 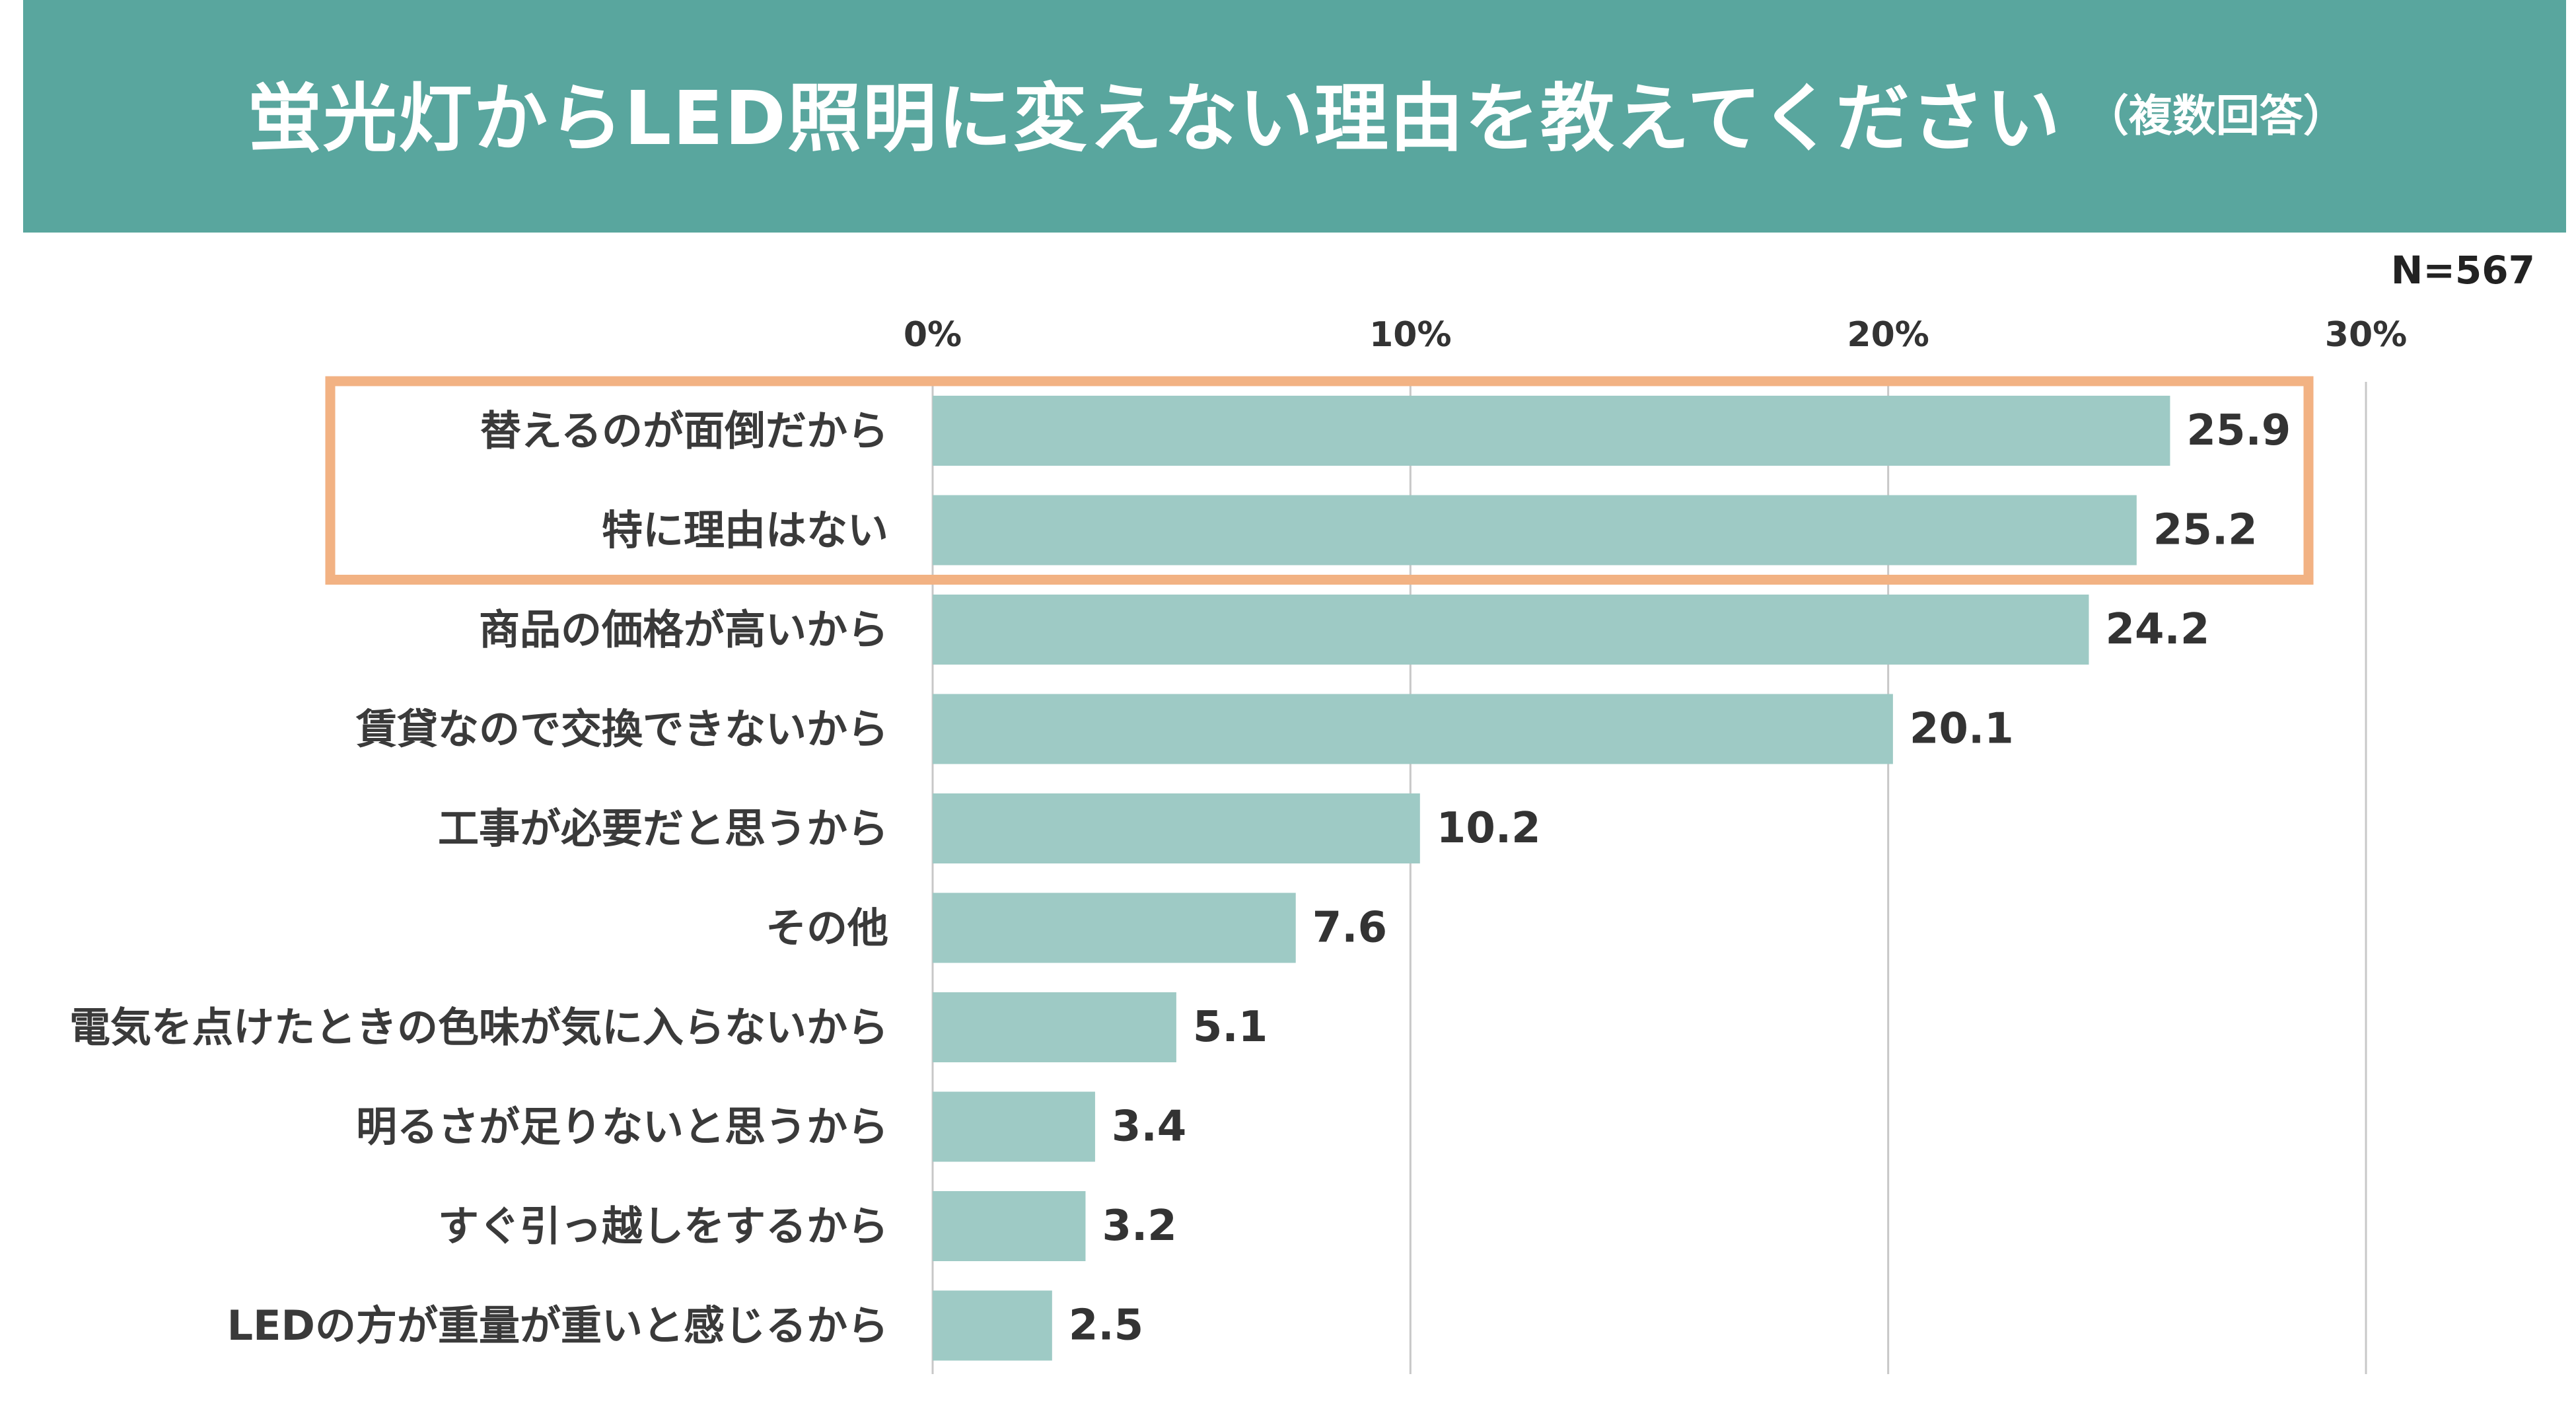 I want to click on category-label: LEDの方が重量が重いと感じるから, so click(x=557, y=1325).